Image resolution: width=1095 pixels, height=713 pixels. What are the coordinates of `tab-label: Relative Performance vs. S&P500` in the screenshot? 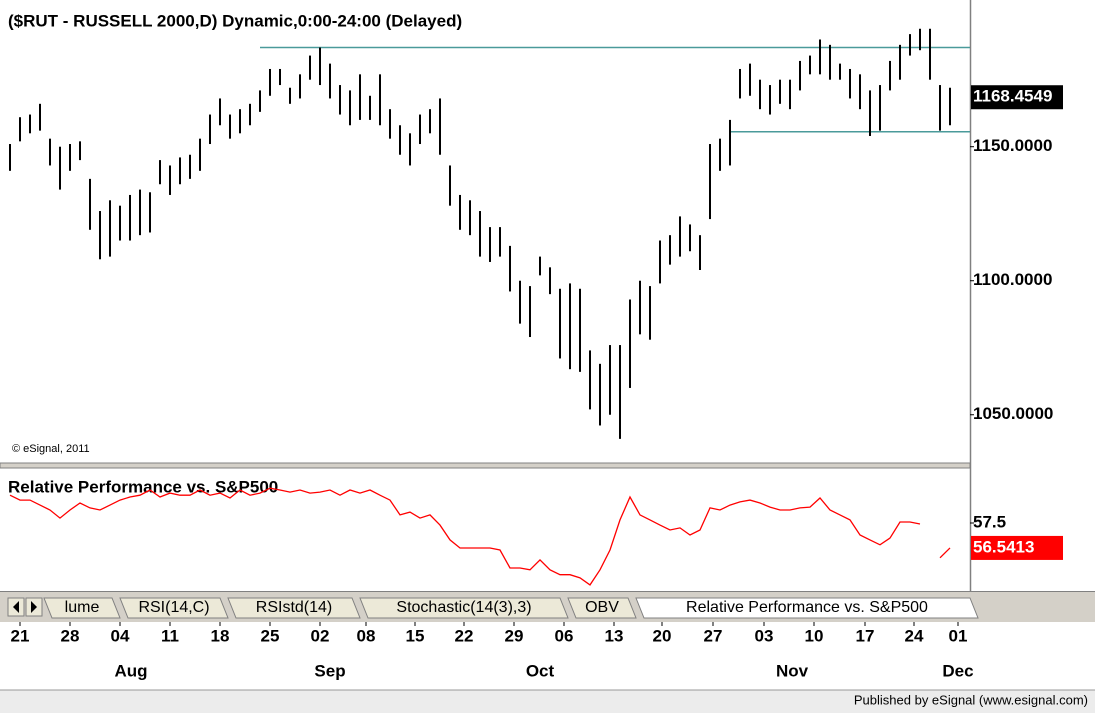 It's located at (807, 607).